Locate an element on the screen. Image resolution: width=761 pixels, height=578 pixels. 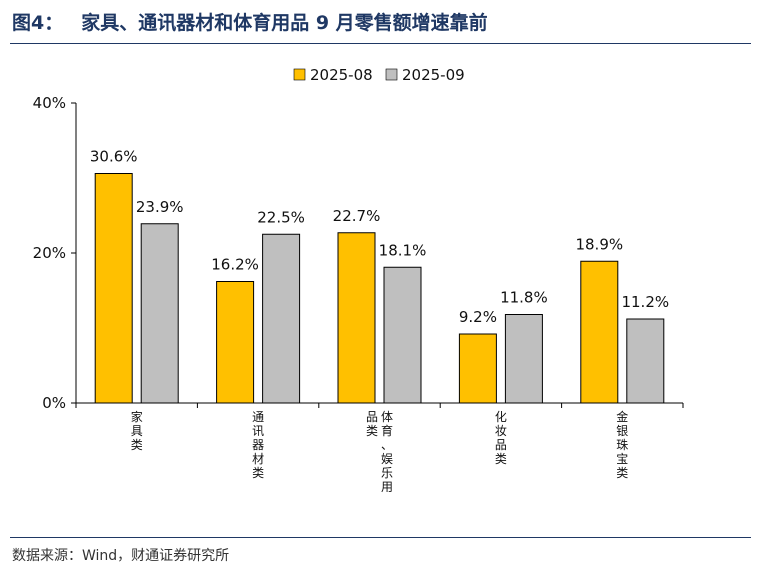
legend-label: 2025-09 is located at coordinates (433, 75).